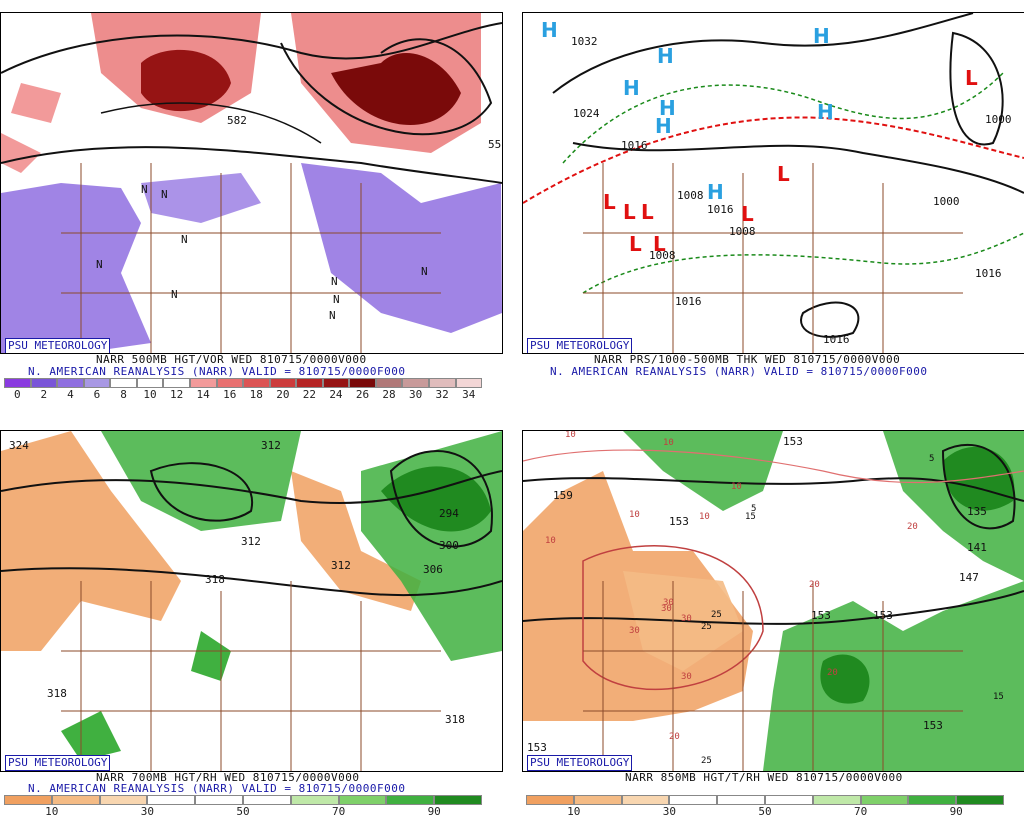  I want to click on contour-label: 135, so click(977, 511).